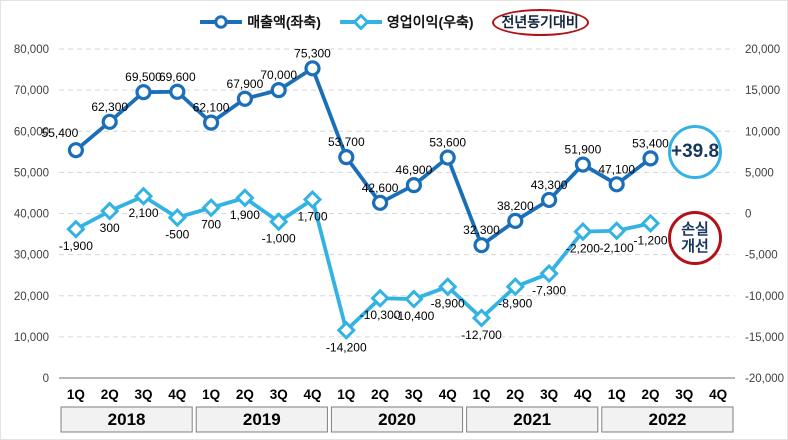  Describe the element at coordinates (481, 230) in the screenshot. I see `revenue-value-label: 32,300` at that location.